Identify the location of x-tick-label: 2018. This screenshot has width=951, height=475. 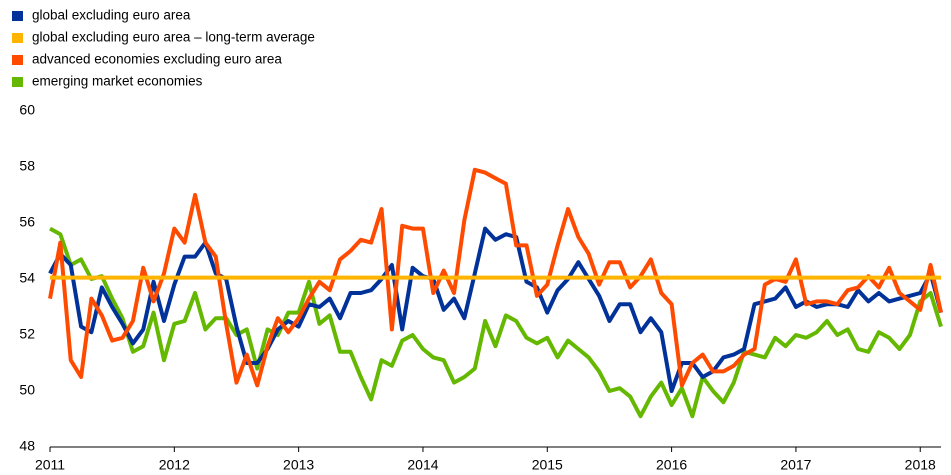
(920, 465).